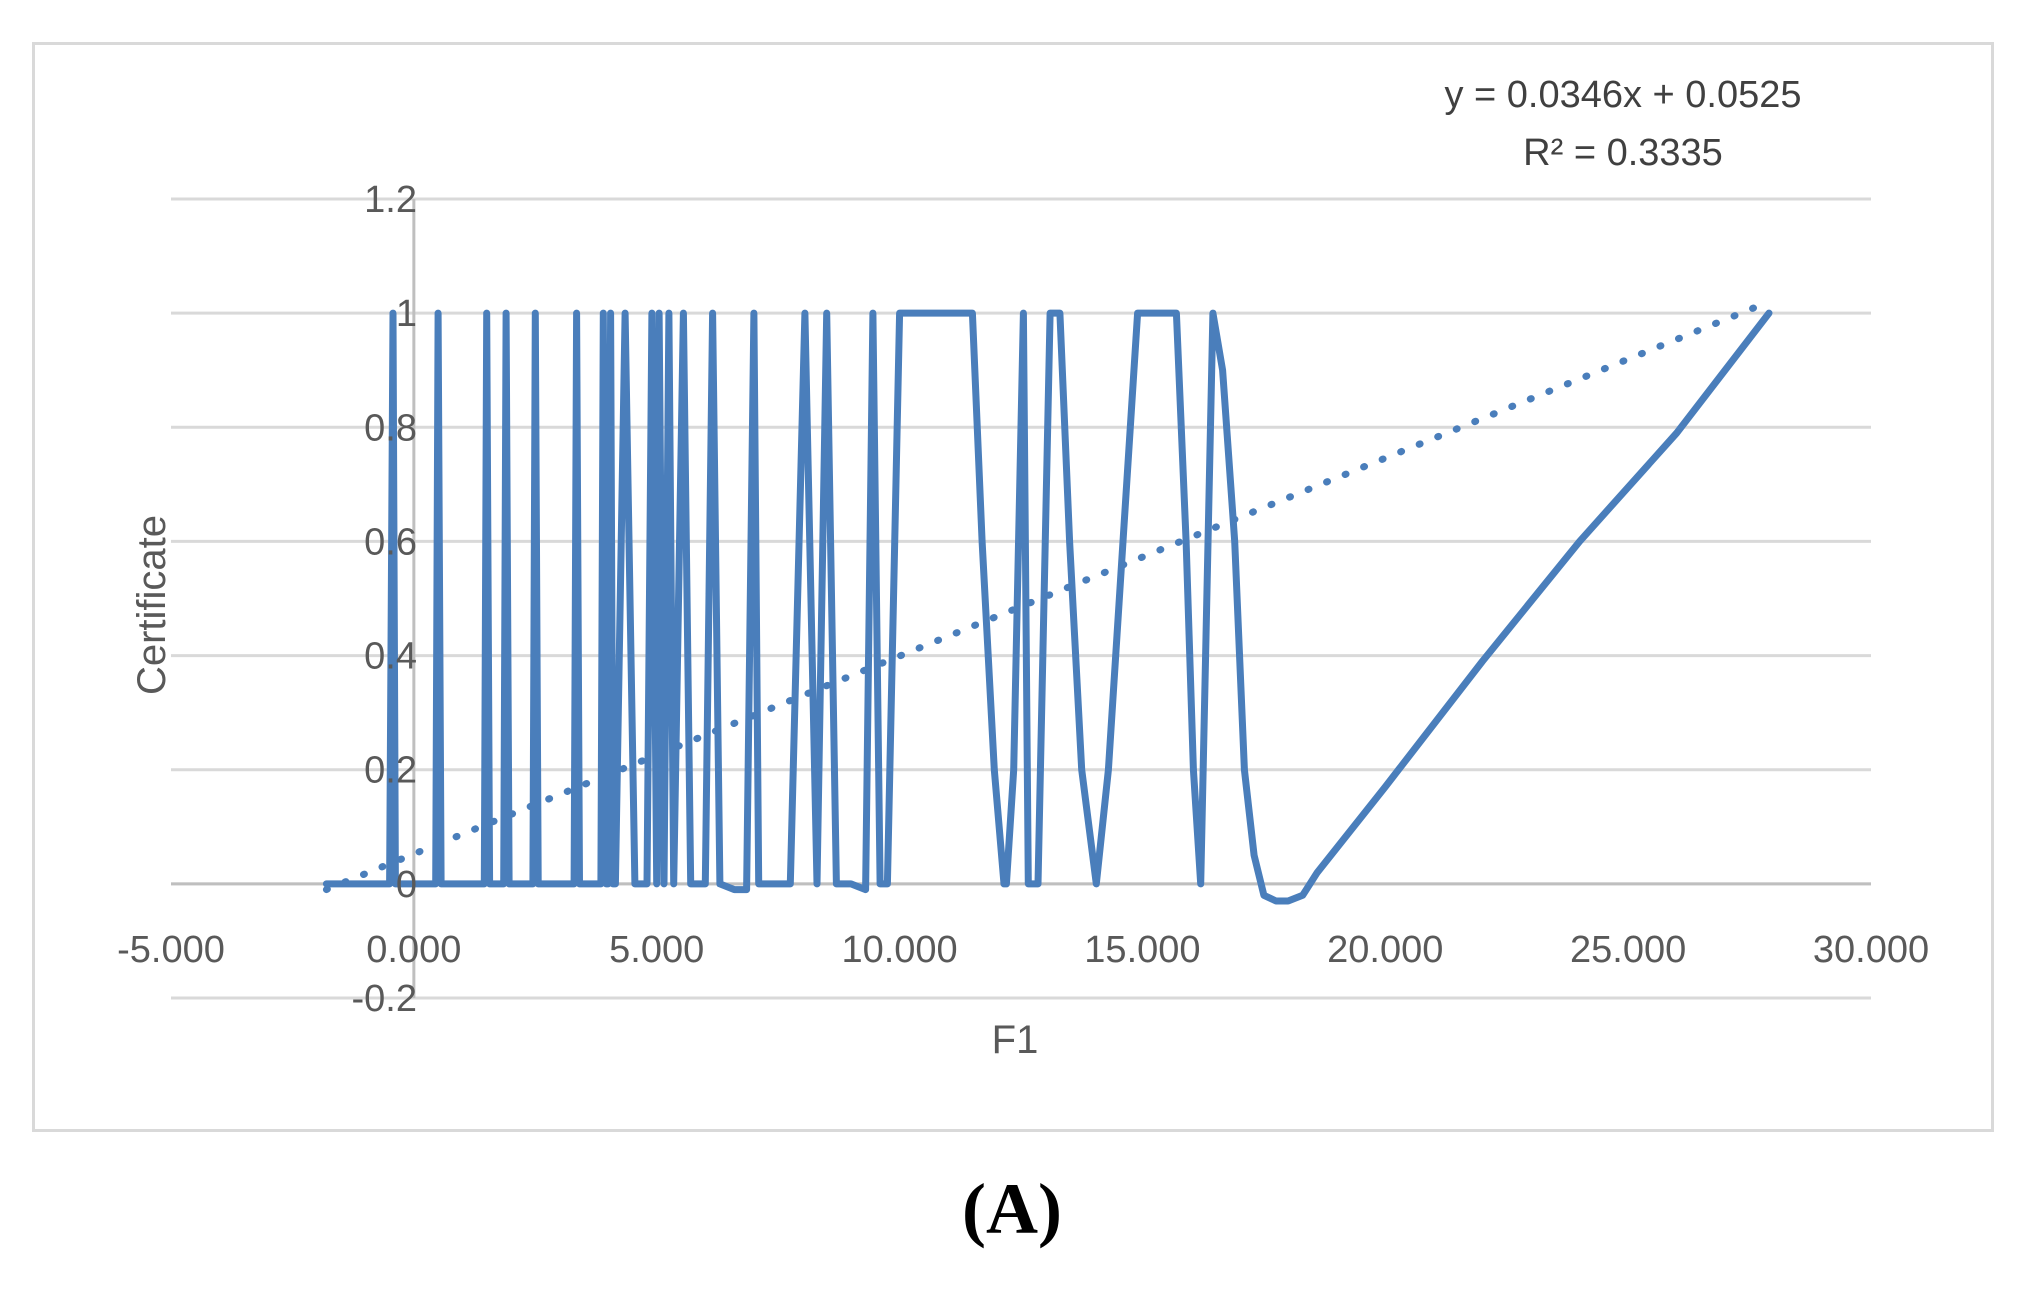  Describe the element at coordinates (1385, 950) in the screenshot. I see `x-tick-label: 20.000` at that location.